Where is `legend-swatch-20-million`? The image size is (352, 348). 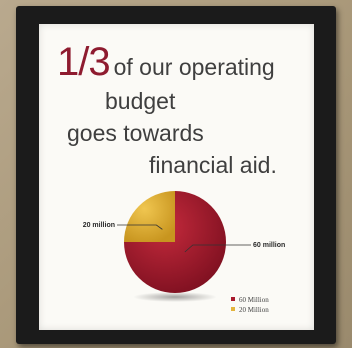 legend-swatch-20-million is located at coordinates (233, 309).